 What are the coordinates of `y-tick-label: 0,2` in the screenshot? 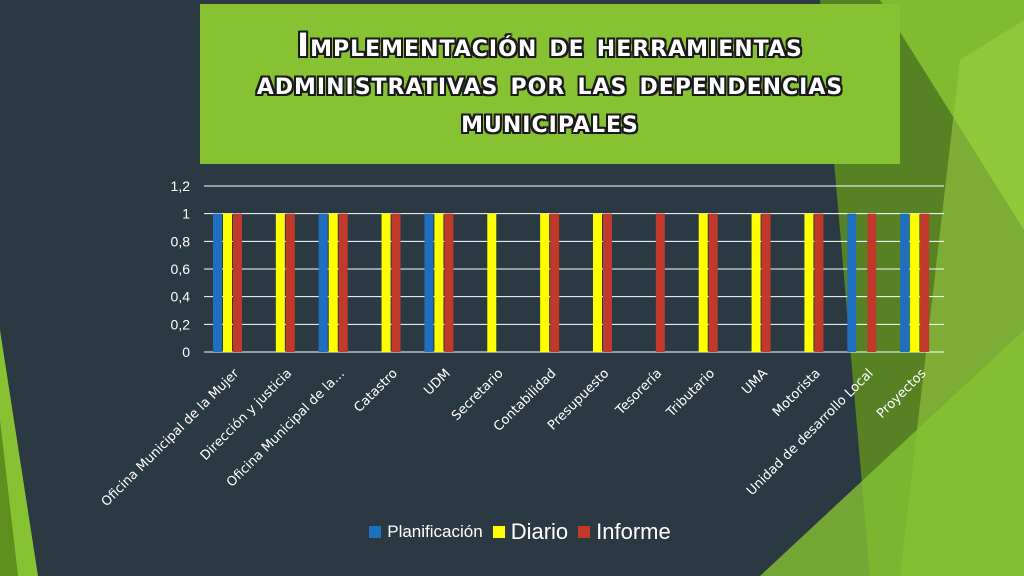 It's located at (181, 324).